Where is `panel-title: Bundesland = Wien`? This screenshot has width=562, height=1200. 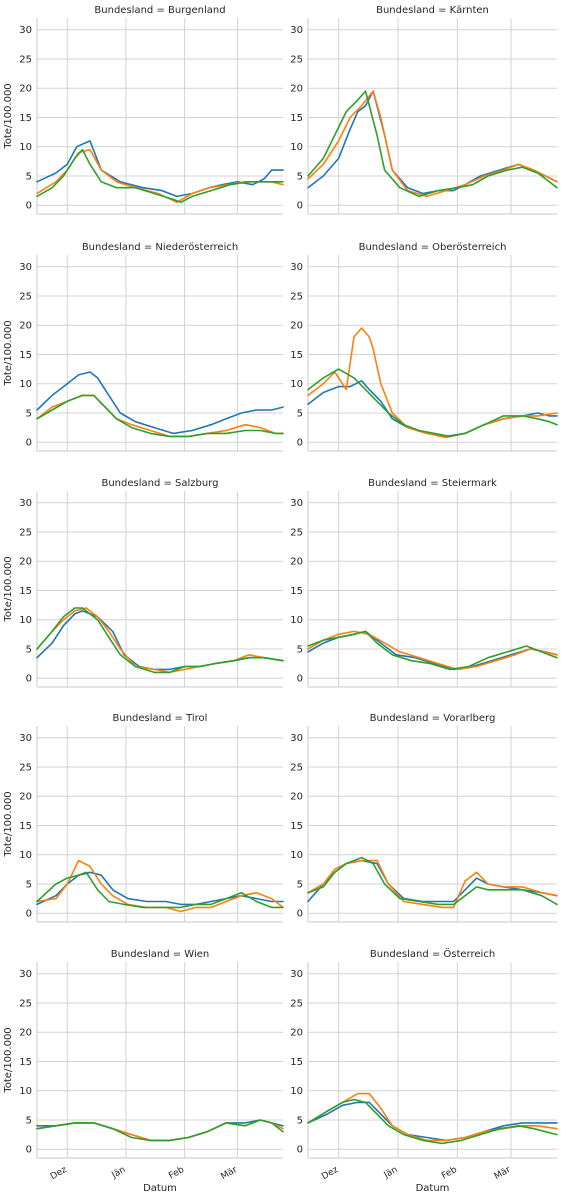 panel-title: Bundesland = Wien is located at coordinates (160, 954).